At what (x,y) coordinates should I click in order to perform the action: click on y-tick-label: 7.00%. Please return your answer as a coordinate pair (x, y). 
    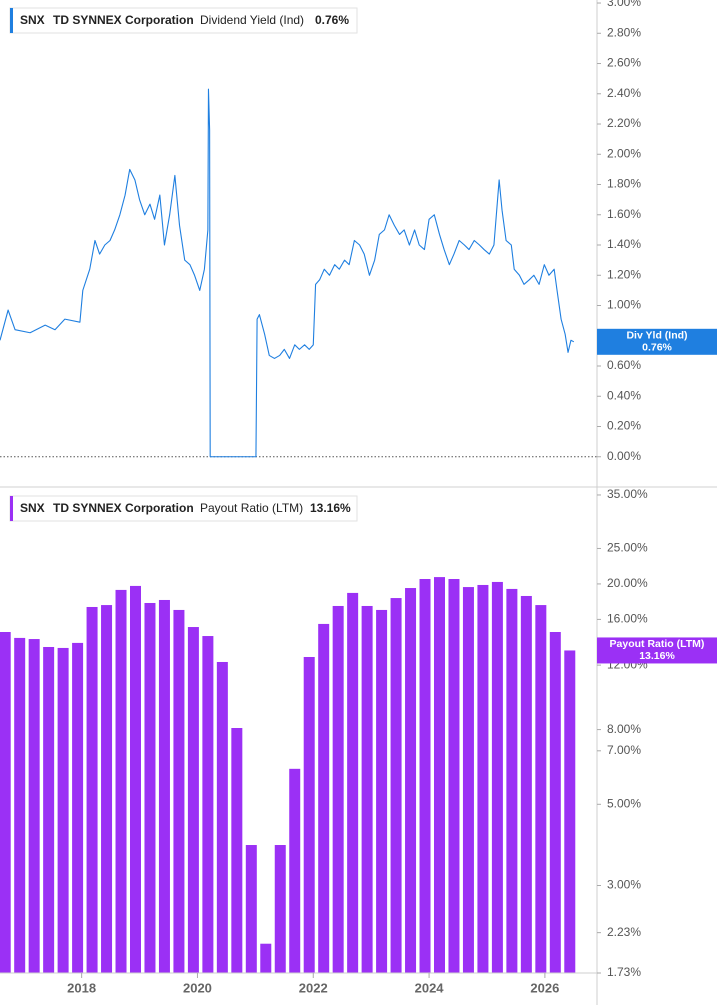
    Looking at the image, I should click on (624, 750).